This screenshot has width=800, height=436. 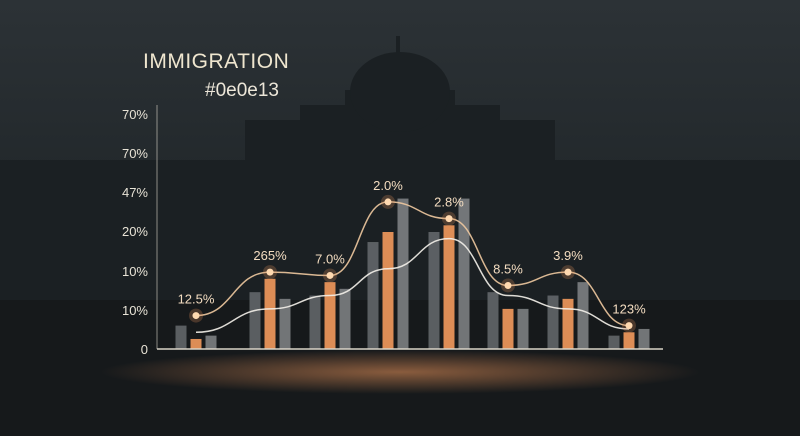 I want to click on chart-subtitle: #0e0e13, so click(x=242, y=90).